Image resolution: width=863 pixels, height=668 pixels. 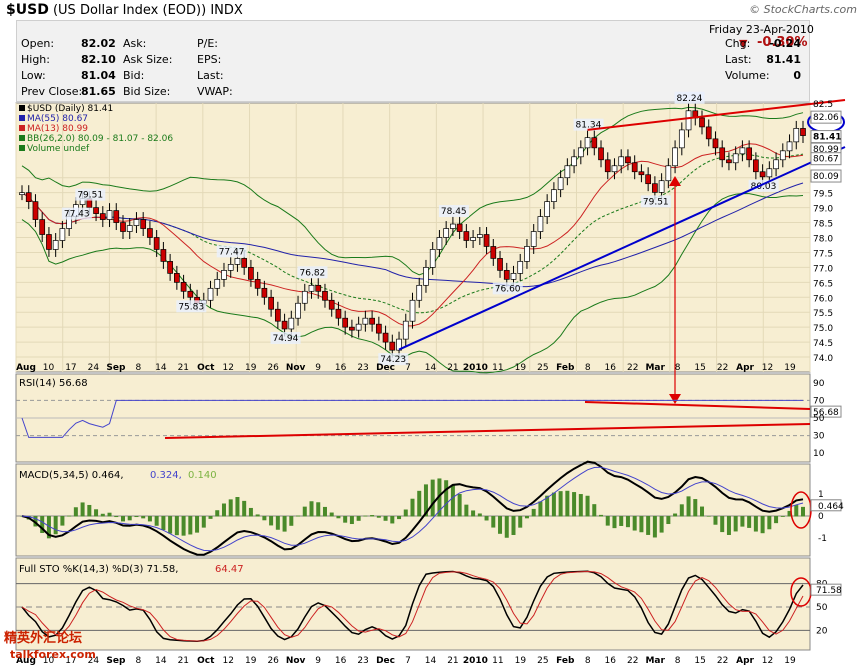 What do you see at coordinates (43, 638) in the screenshot?
I see `watermark-brand: 精英外汇论坛` at bounding box center [43, 638].